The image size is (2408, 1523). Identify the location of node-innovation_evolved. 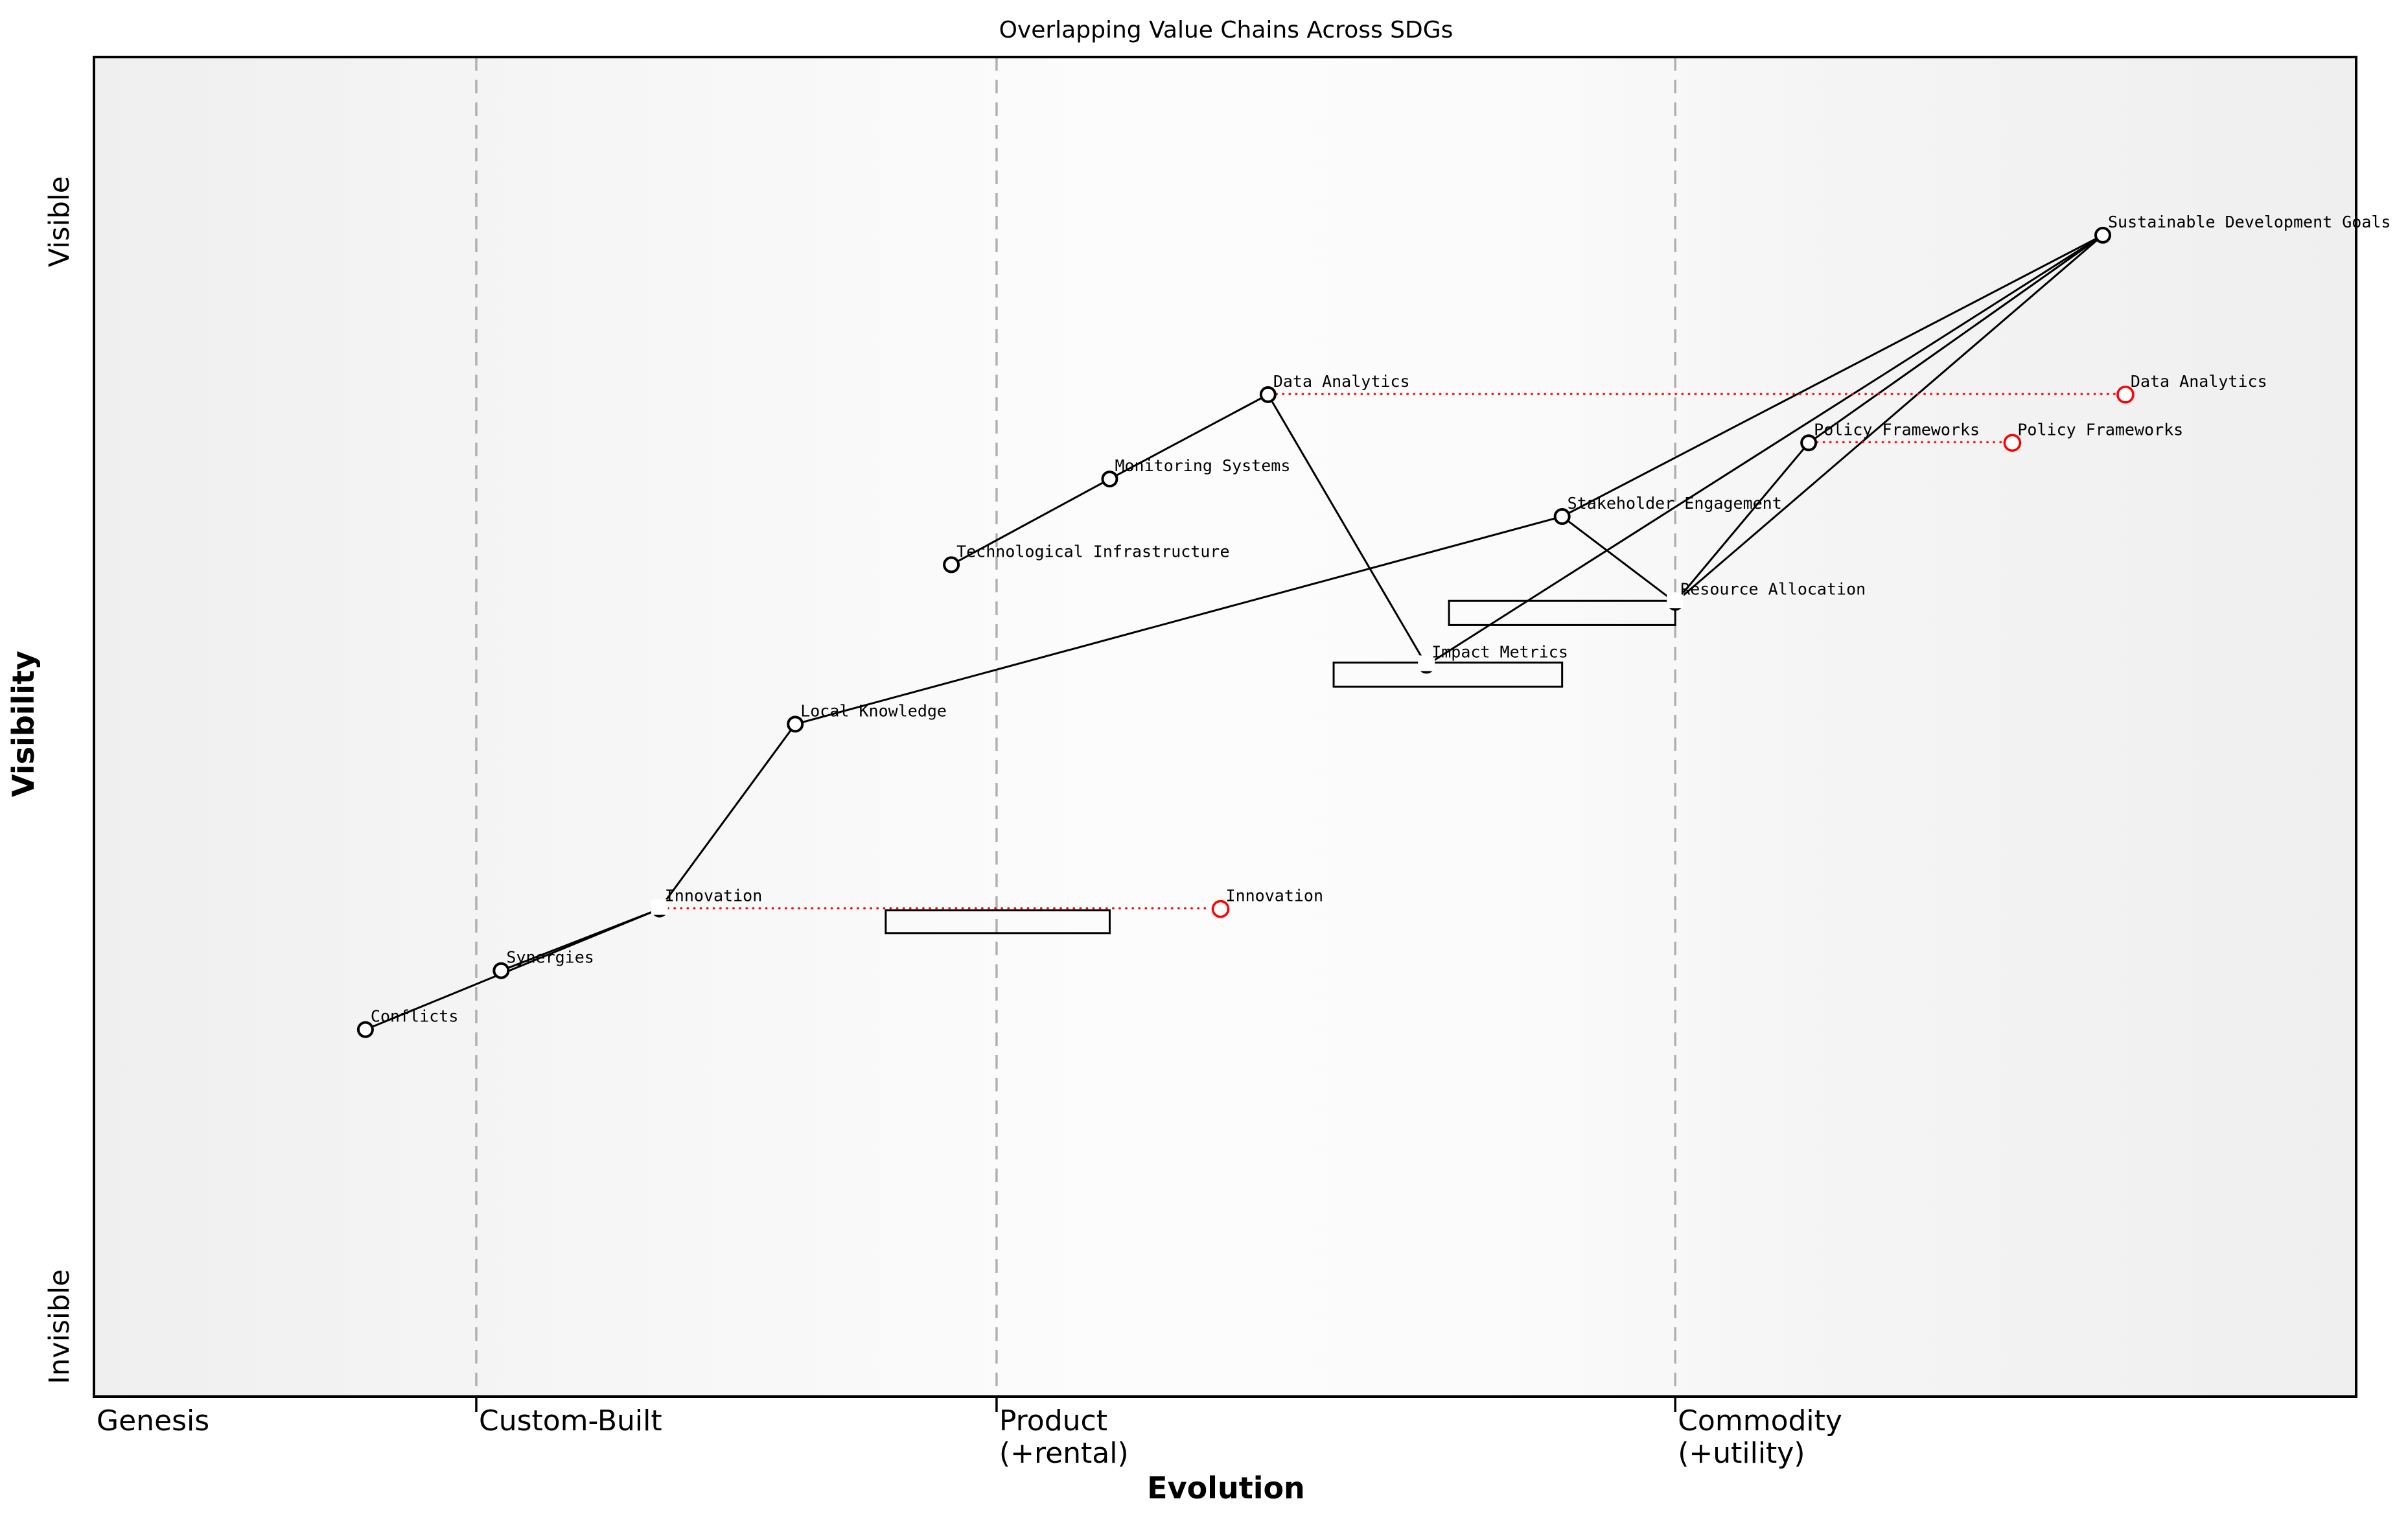
(1220, 909).